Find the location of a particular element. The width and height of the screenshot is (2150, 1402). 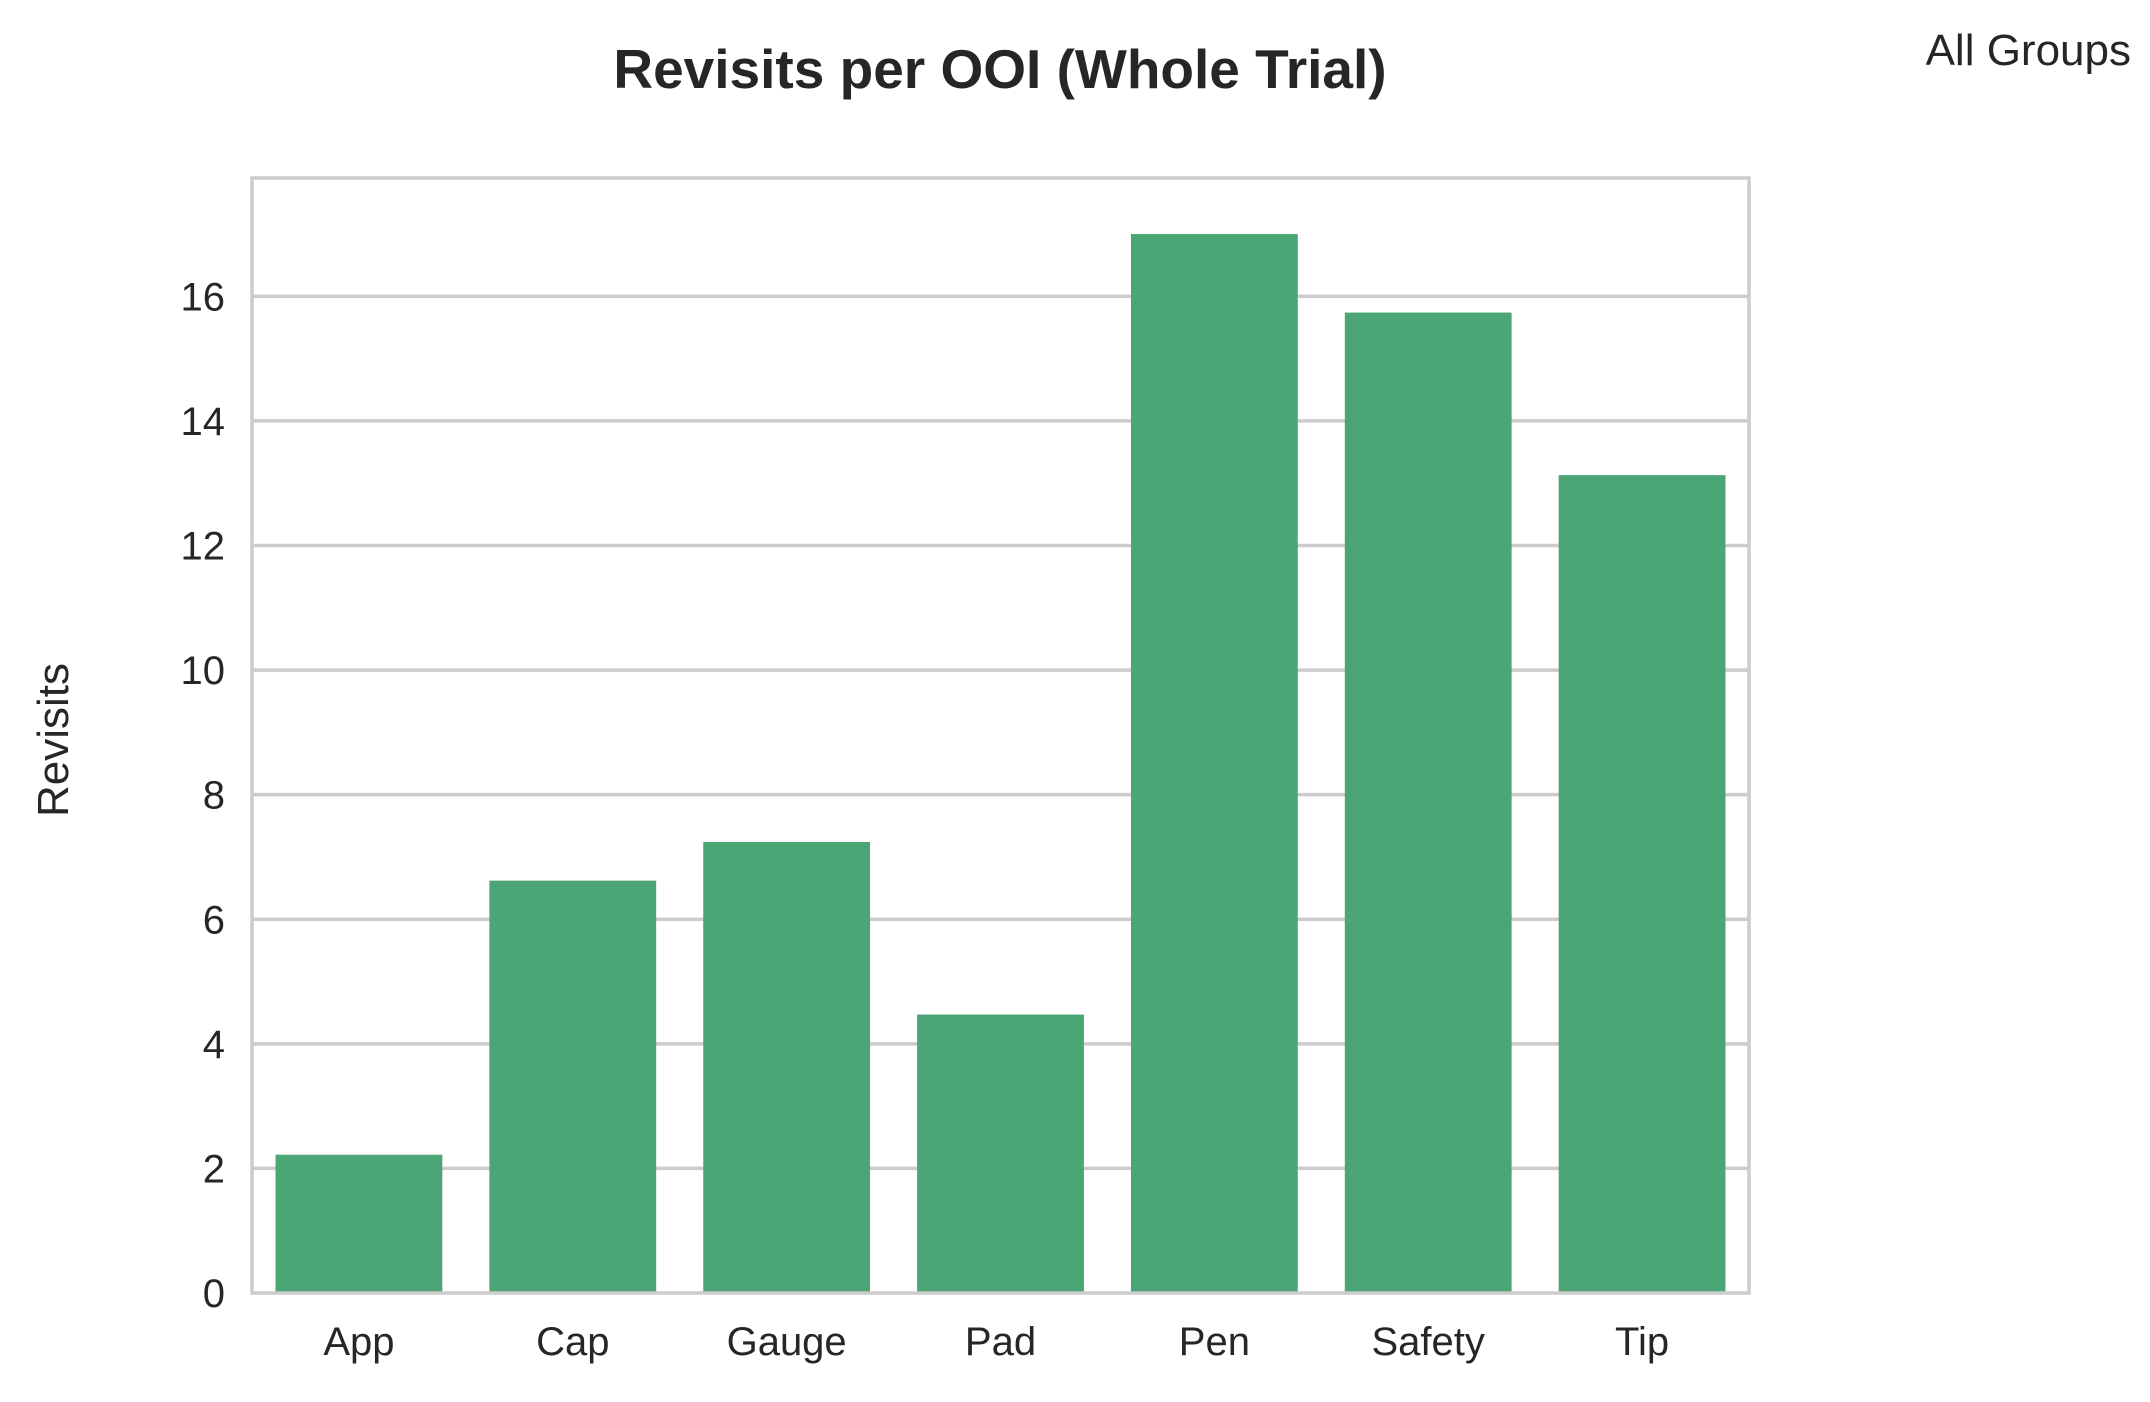

x-tick-label: Gauge is located at coordinates (787, 1342).